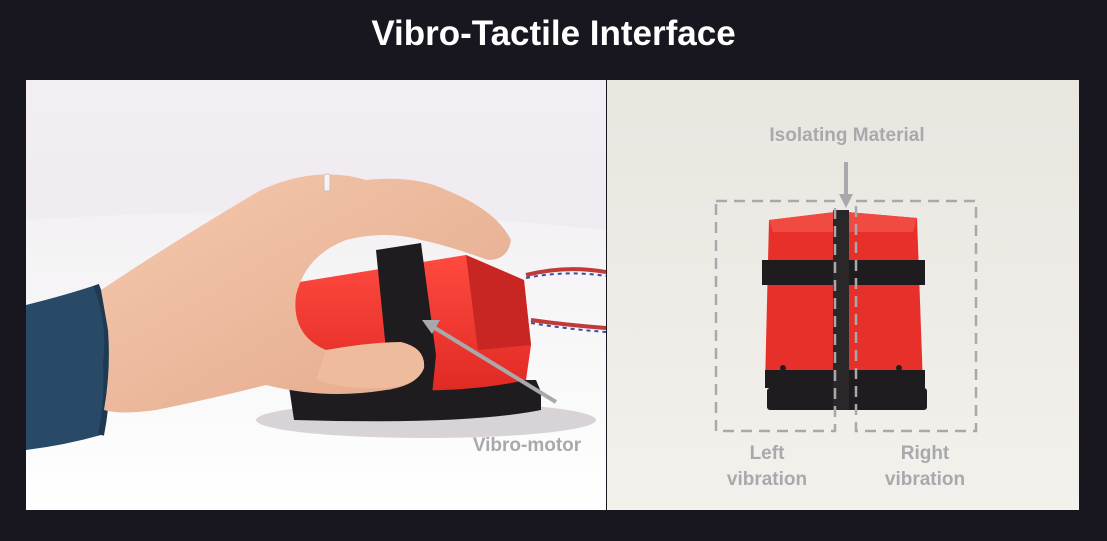  Describe the element at coordinates (925, 467) in the screenshot. I see `right-vibration-label: Right vibration` at that location.